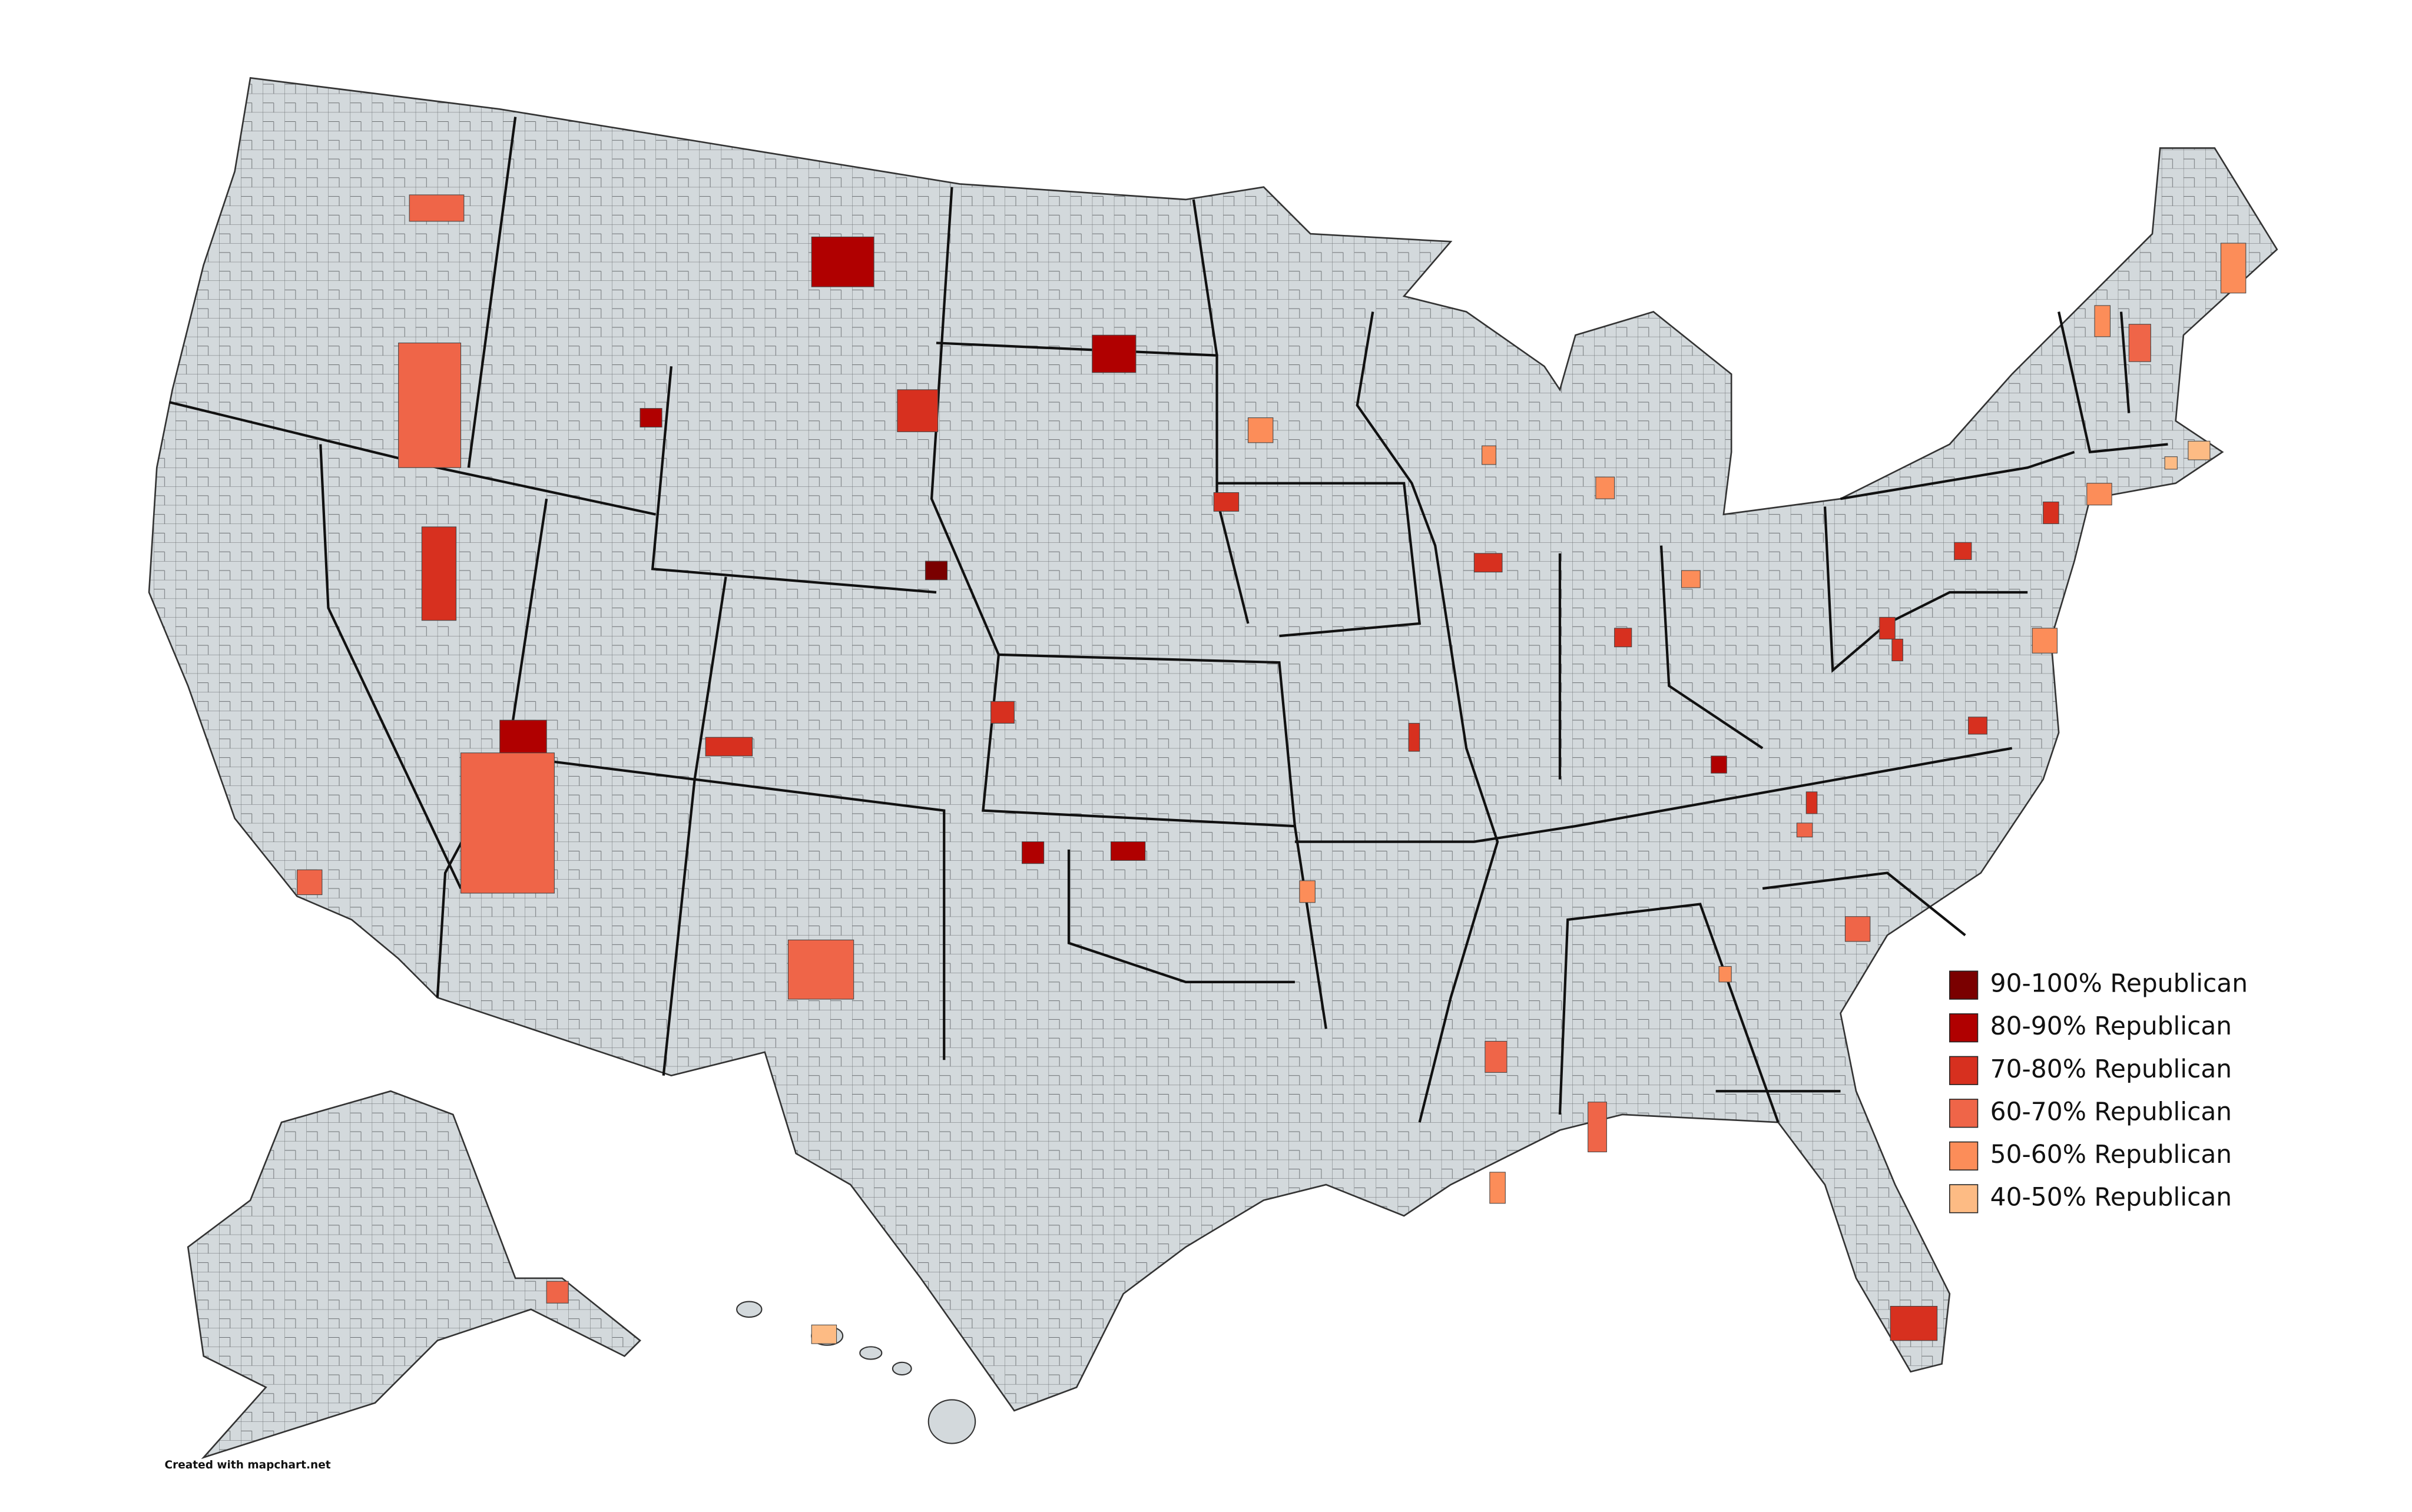 The height and width of the screenshot is (1512, 2412). I want to click on alaska, so click(414, 1275).